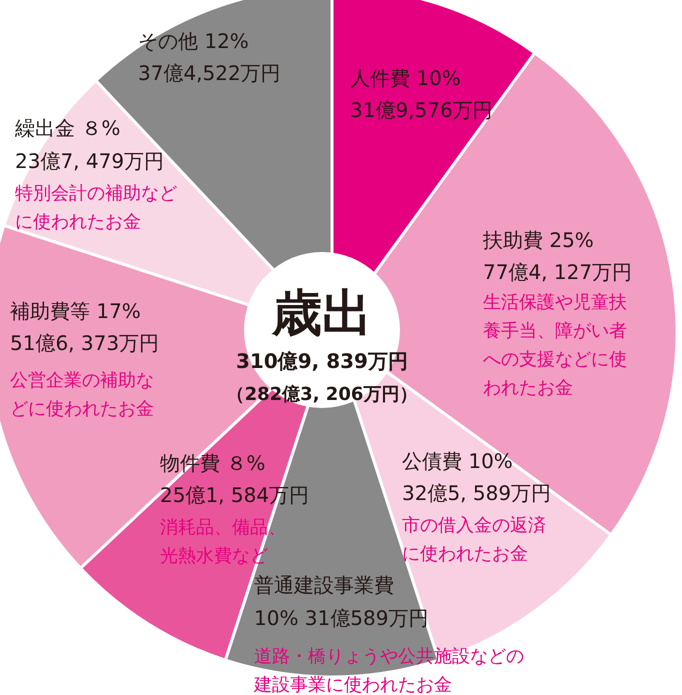 Image resolution: width=682 pixels, height=695 pixels. Describe the element at coordinates (555, 345) in the screenshot. I see `text: 生活保護や児童扶養手当、障がい者への支援などに使われたお金` at that location.